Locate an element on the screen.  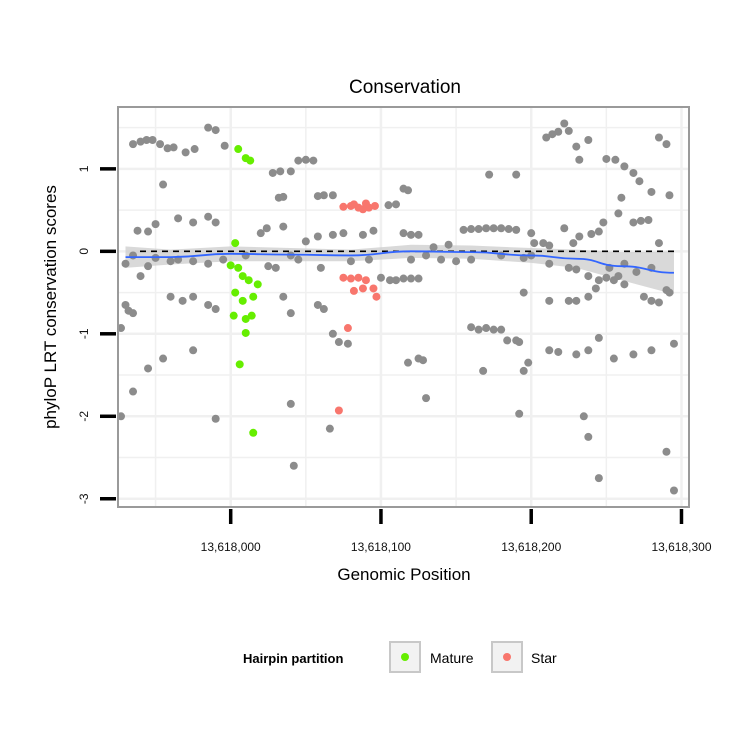
chart-title: Conservation is located at coordinates (405, 87).